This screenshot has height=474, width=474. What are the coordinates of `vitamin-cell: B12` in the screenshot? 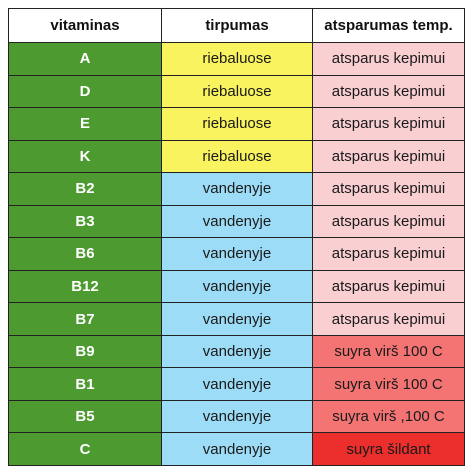 It's located at (85, 286).